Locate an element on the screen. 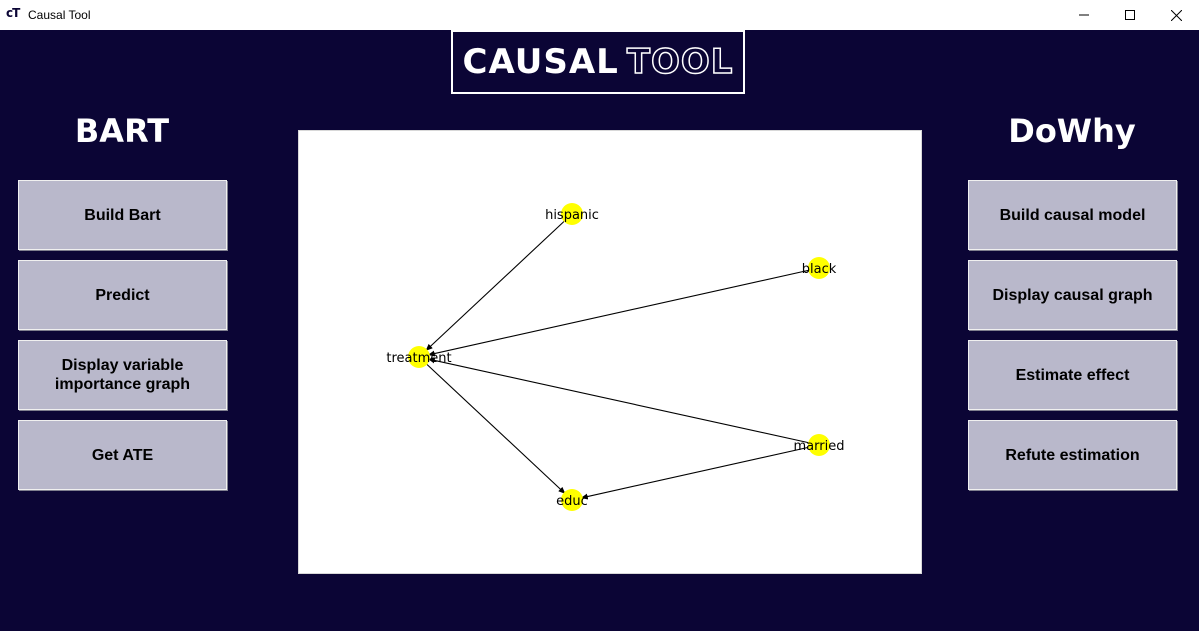 Image resolution: width=1199 pixels, height=631 pixels. close-button is located at coordinates (1176, 15).